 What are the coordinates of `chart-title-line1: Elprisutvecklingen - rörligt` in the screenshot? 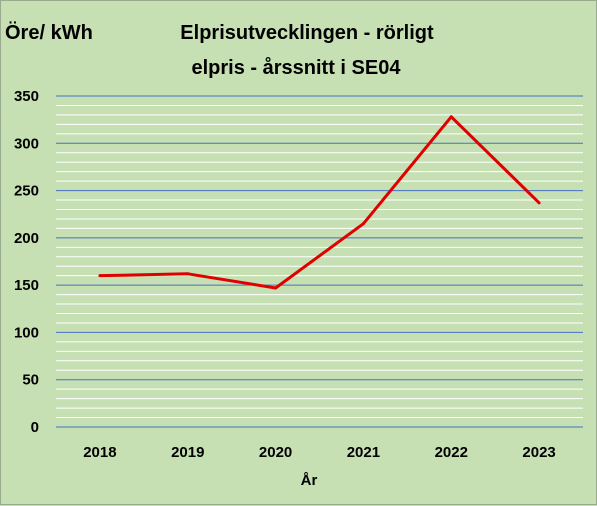 It's located at (307, 33).